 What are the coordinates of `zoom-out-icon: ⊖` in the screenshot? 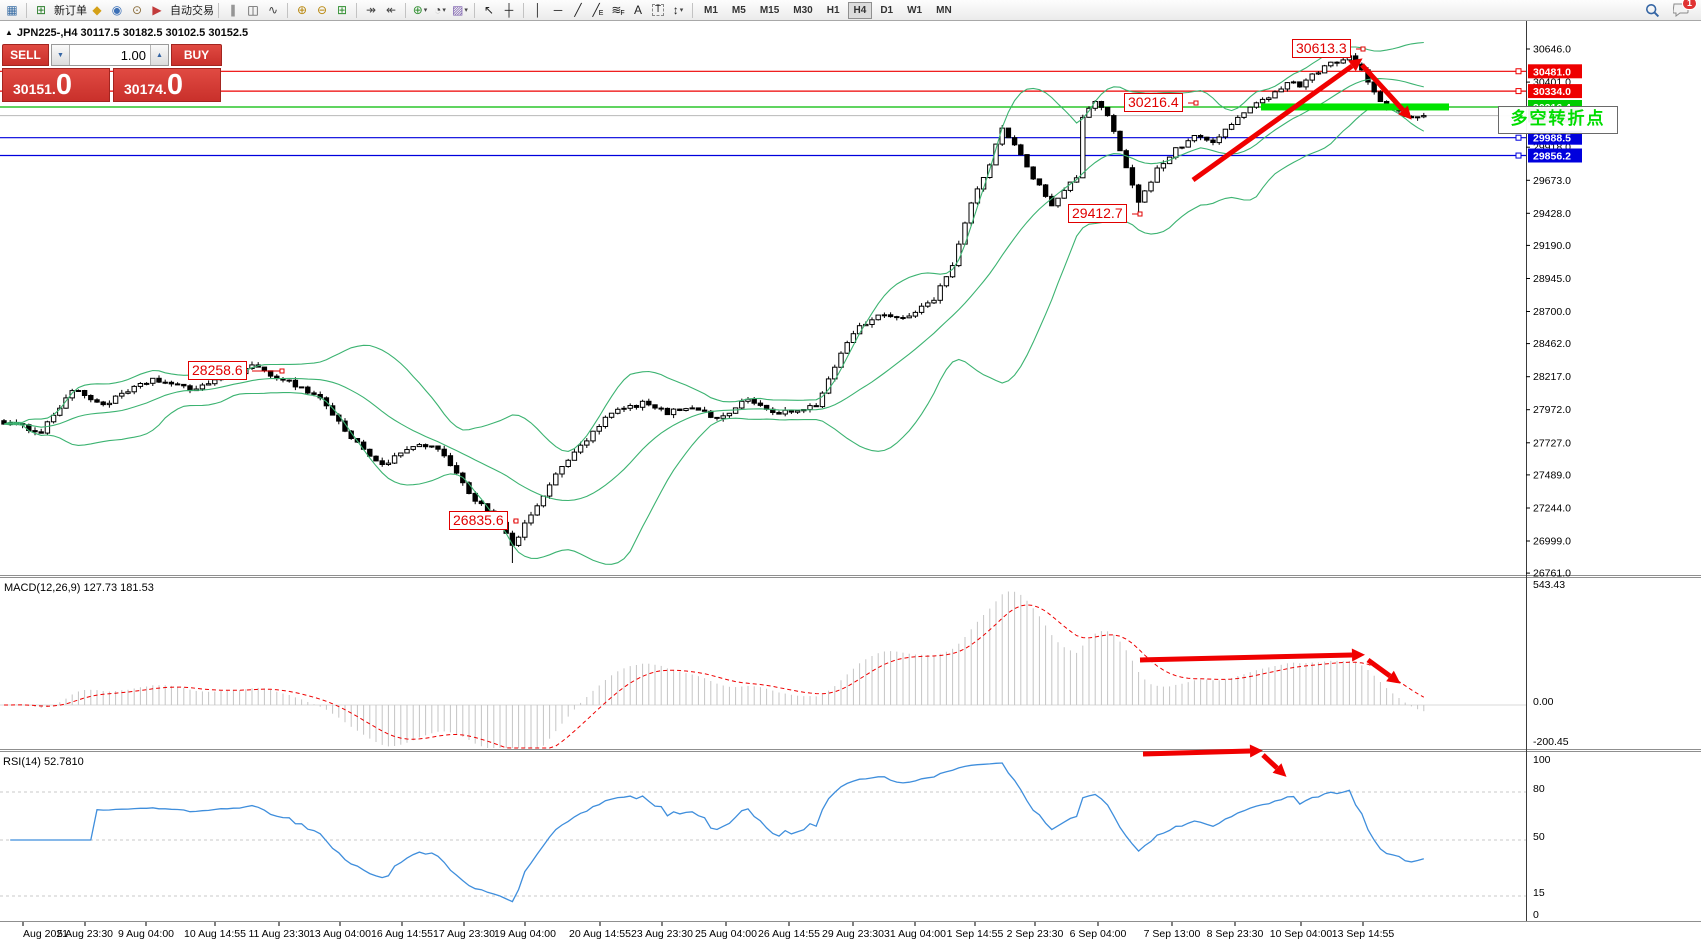 It's located at (322, 10).